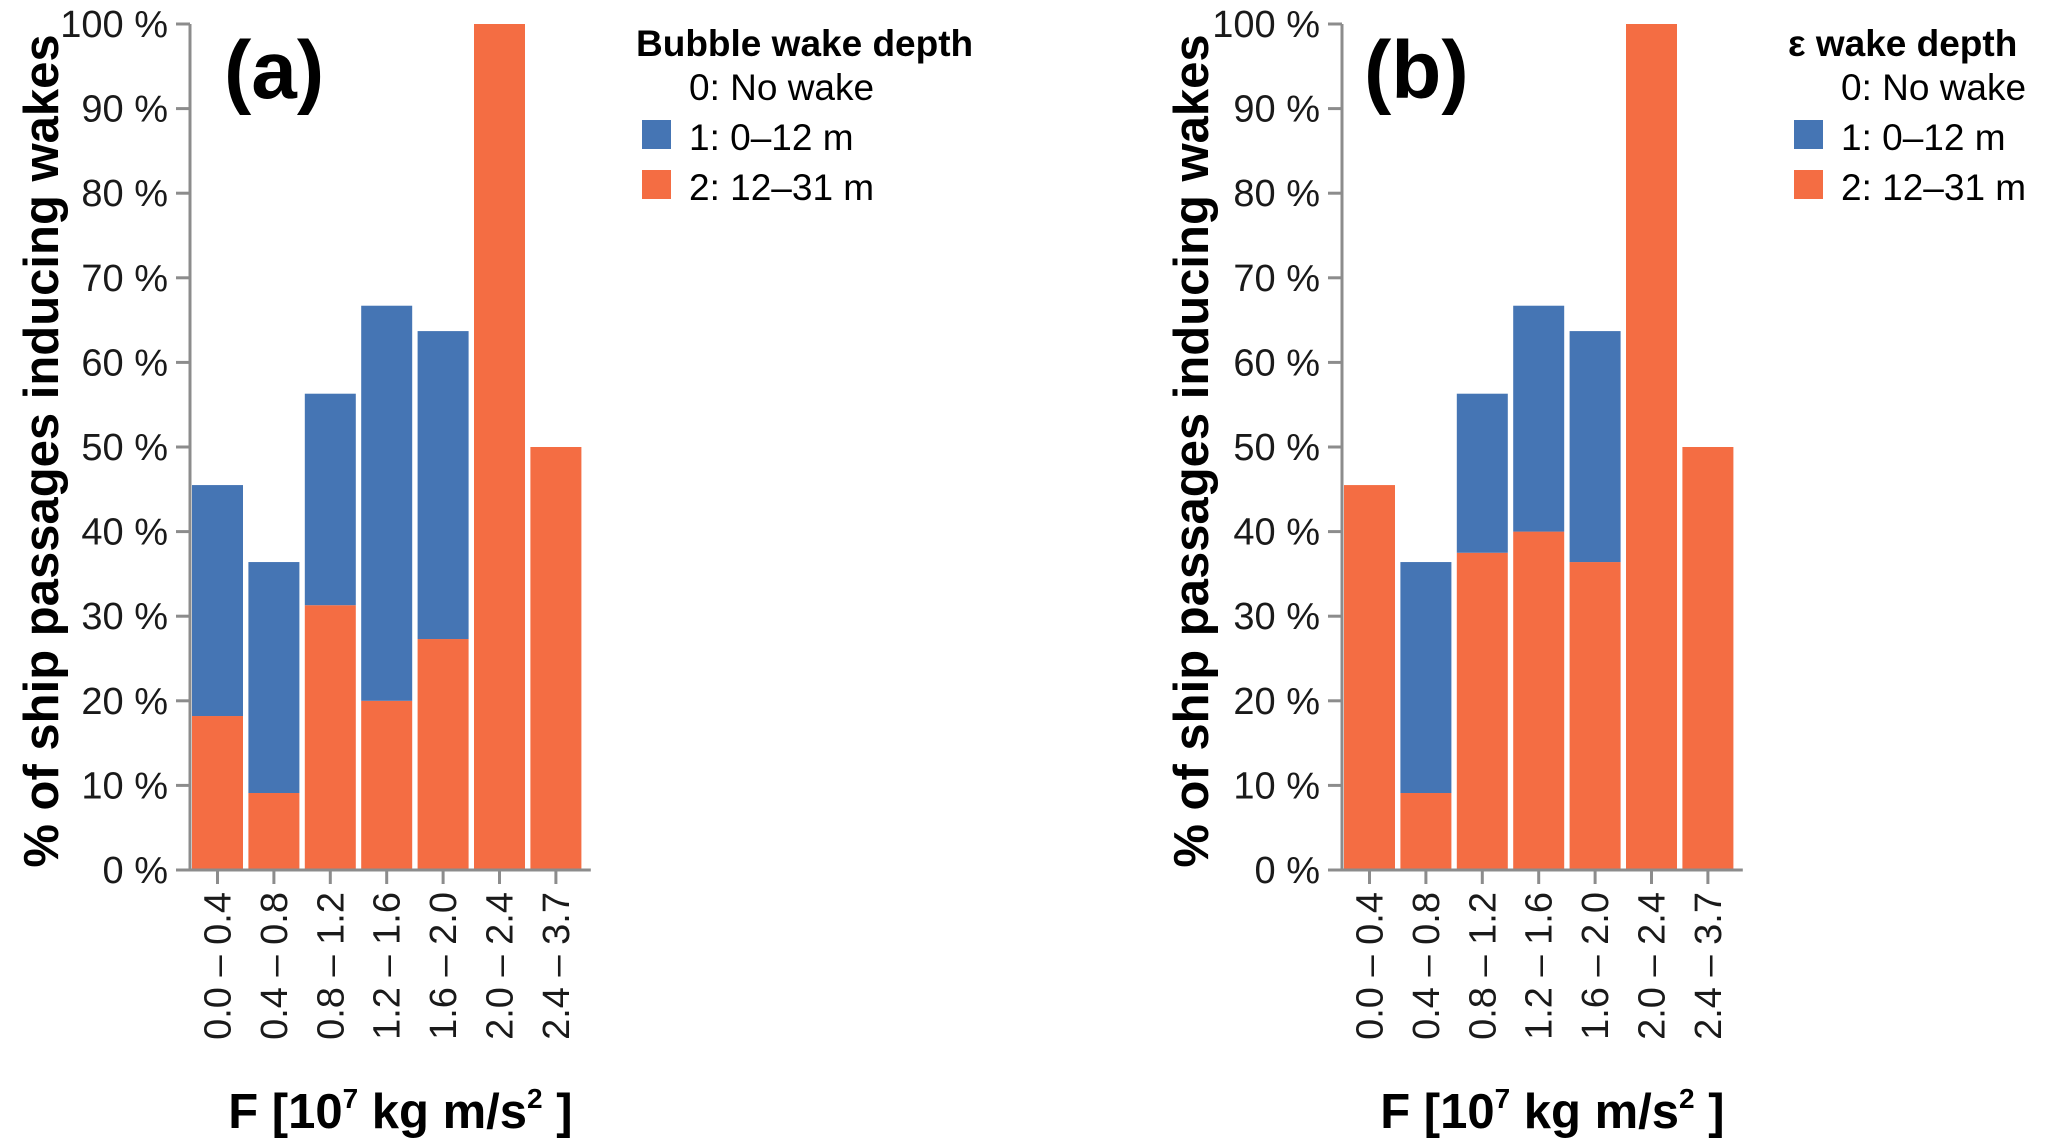 The image size is (2056, 1144). Describe the element at coordinates (1902, 43) in the screenshot. I see `legend-title: ε wake depth` at that location.